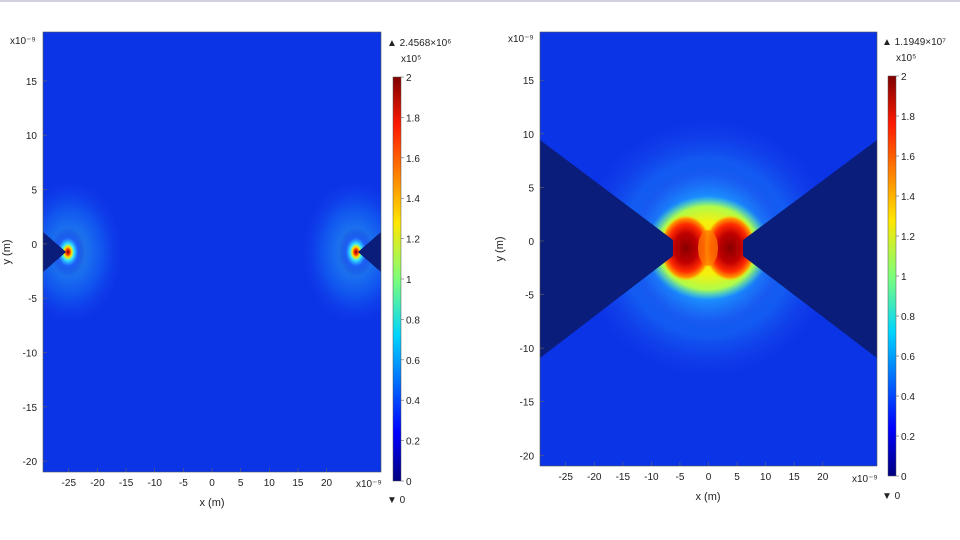  Describe the element at coordinates (327, 483) in the screenshot. I see `left-x-tick-label: 20` at that location.